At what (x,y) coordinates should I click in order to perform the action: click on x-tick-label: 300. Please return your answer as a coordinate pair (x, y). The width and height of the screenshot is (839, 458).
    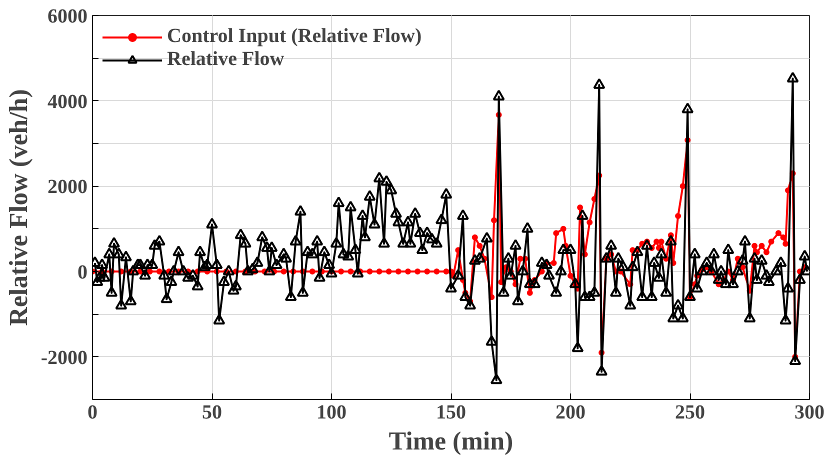
    Looking at the image, I should click on (809, 413).